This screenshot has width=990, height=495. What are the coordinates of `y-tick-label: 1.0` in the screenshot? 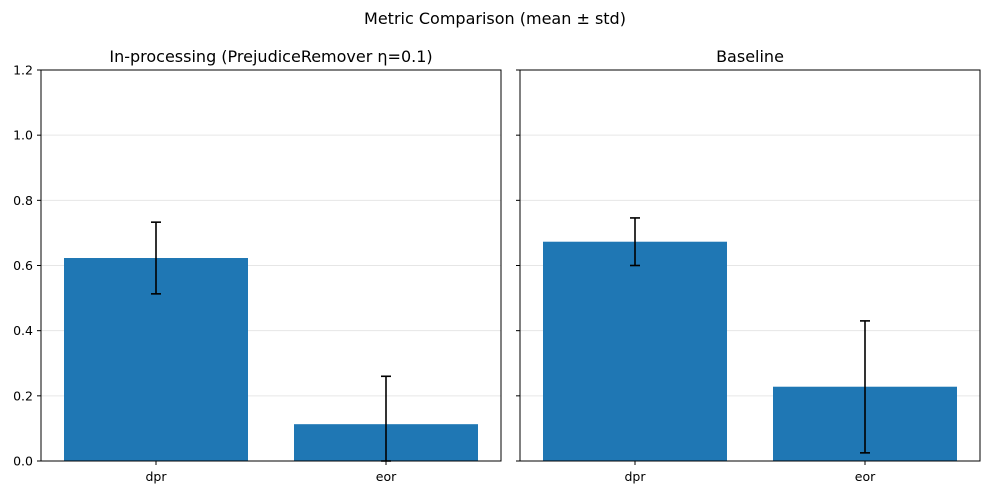 It's located at (23, 135).